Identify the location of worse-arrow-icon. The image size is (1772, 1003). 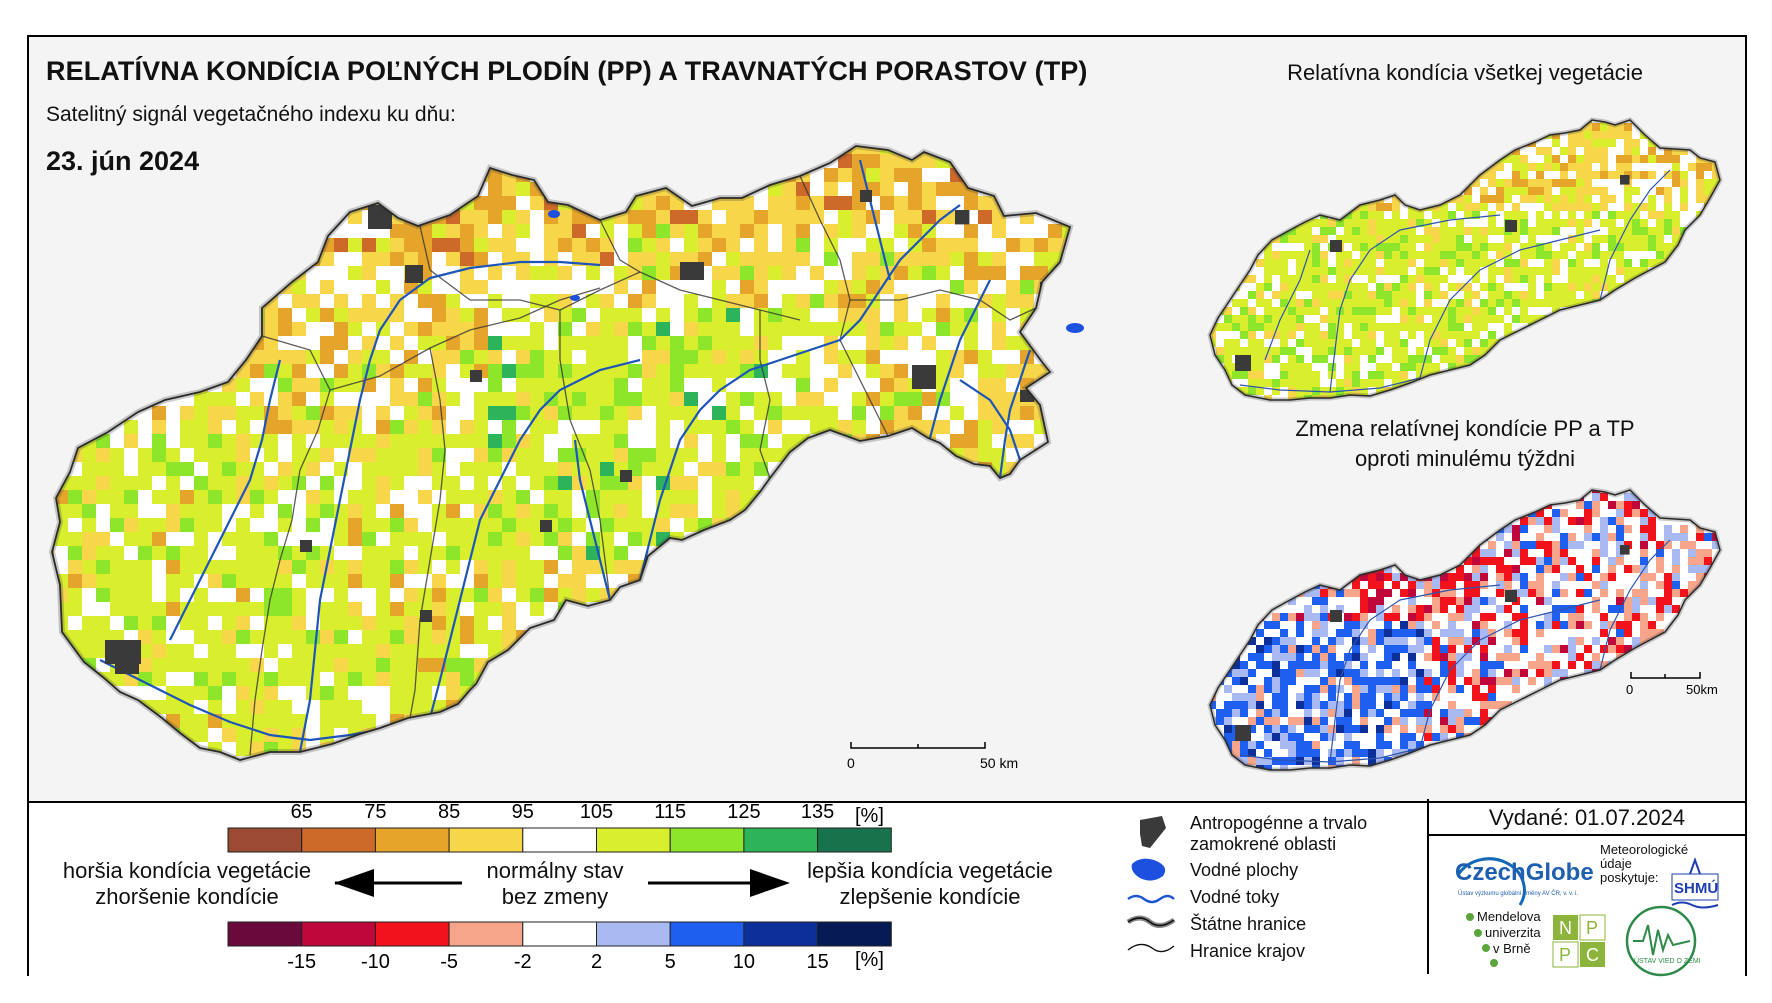
(398, 883).